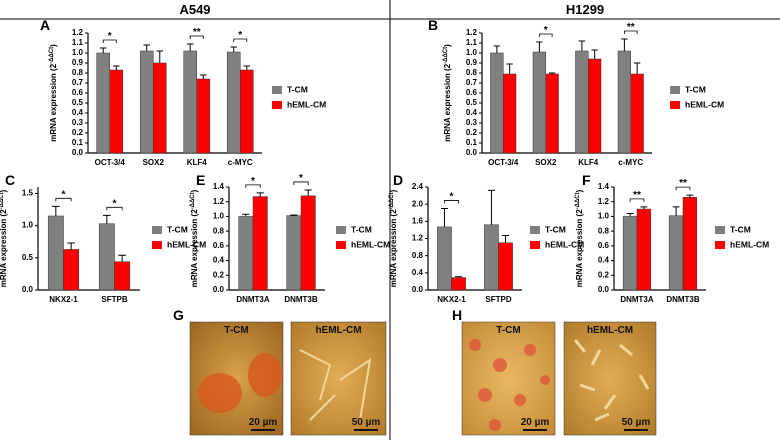 The height and width of the screenshot is (440, 780). What do you see at coordinates (535, 422) in the screenshot?
I see `scale-label: 20 µm` at bounding box center [535, 422].